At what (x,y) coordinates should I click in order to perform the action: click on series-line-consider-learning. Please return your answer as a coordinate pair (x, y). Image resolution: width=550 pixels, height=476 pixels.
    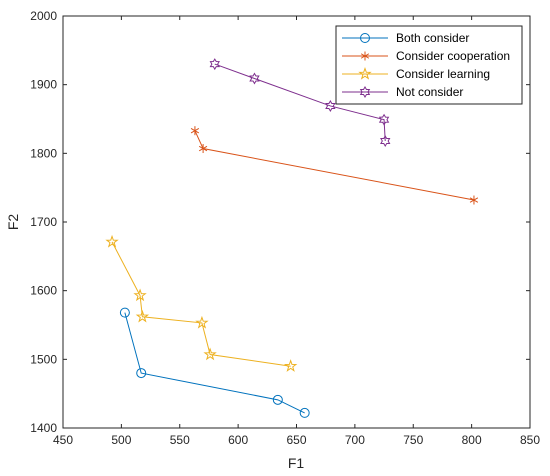
    Looking at the image, I should click on (201, 304).